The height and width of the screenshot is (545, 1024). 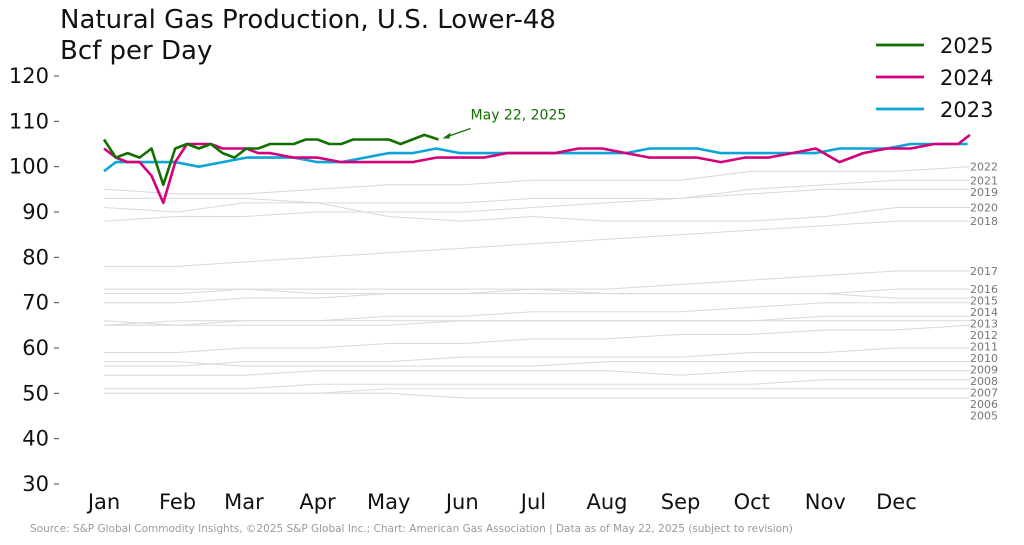 I want to click on legend-label-2023: 2023, so click(x=966, y=110).